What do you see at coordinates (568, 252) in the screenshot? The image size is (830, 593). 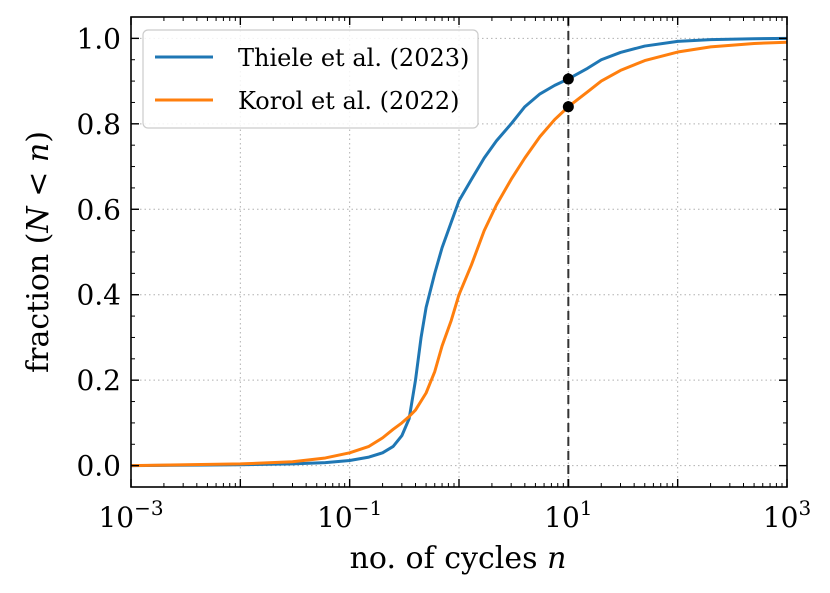 I see `annotations` at bounding box center [568, 252].